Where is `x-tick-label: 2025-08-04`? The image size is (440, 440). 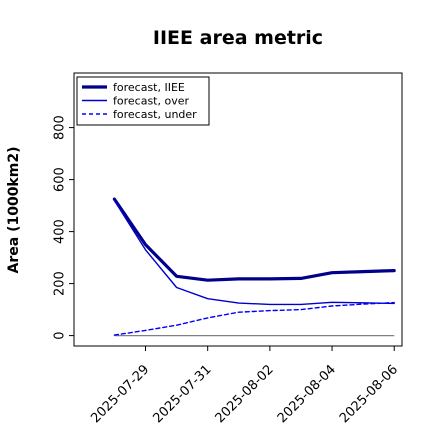
x-tick-label: 2025-08-04 is located at coordinates (307, 394).